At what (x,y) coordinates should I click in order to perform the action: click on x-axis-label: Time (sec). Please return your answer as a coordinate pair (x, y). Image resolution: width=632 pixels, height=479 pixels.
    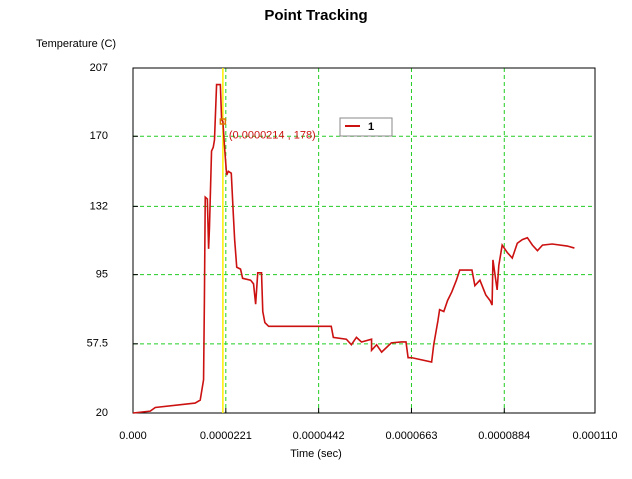
    Looking at the image, I should click on (316, 454).